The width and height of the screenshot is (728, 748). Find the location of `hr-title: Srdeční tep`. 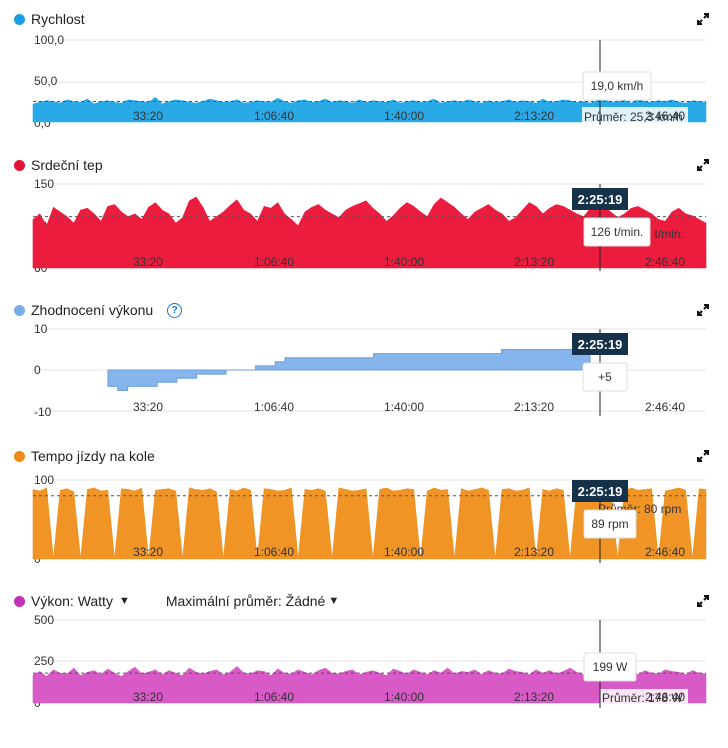

hr-title: Srdeční tep is located at coordinates (58, 165).